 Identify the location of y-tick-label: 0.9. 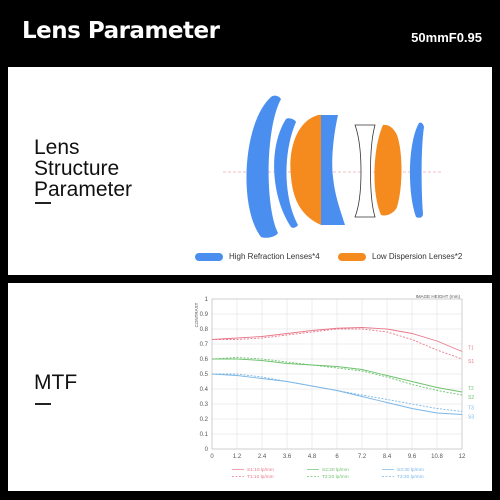
(204, 315).